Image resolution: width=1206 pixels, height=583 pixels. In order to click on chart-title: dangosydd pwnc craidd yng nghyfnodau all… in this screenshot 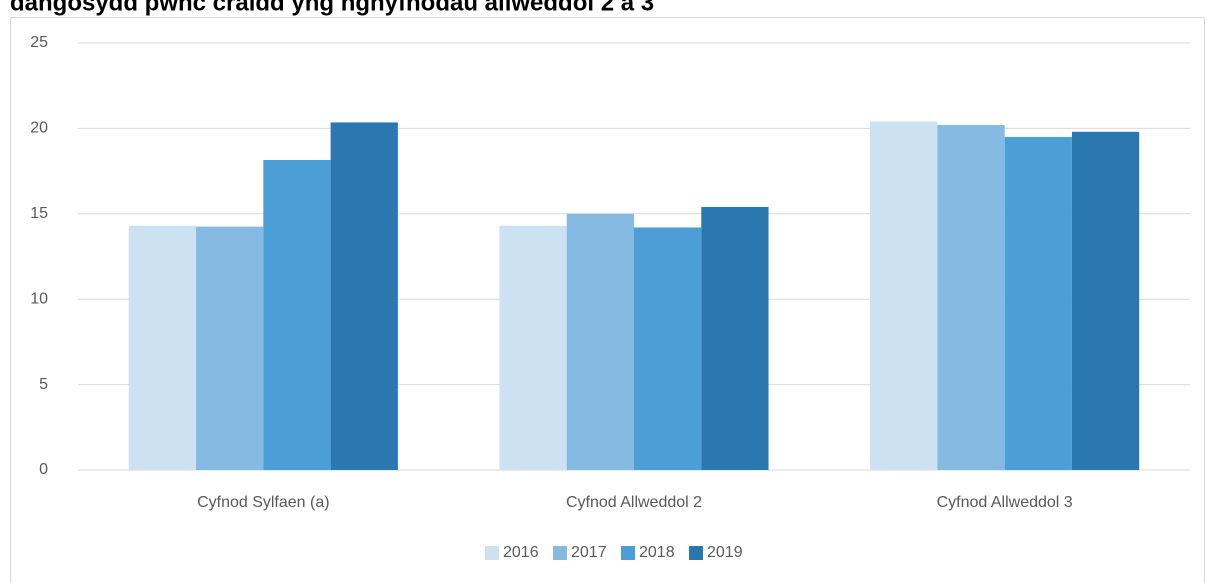, I will do `click(332, 8)`.